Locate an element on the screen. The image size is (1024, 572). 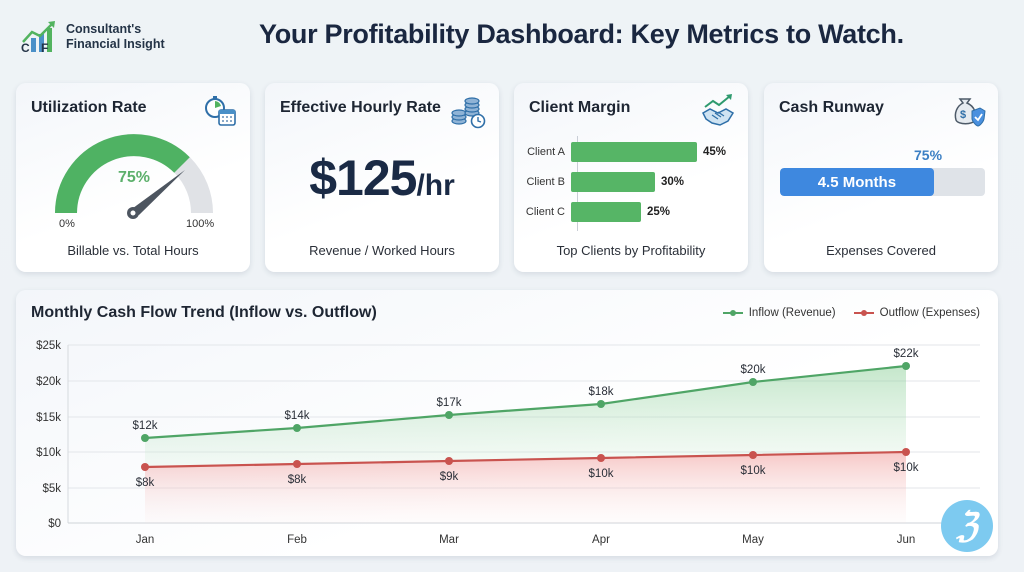
y-tick: $25k is located at coordinates (48, 346).